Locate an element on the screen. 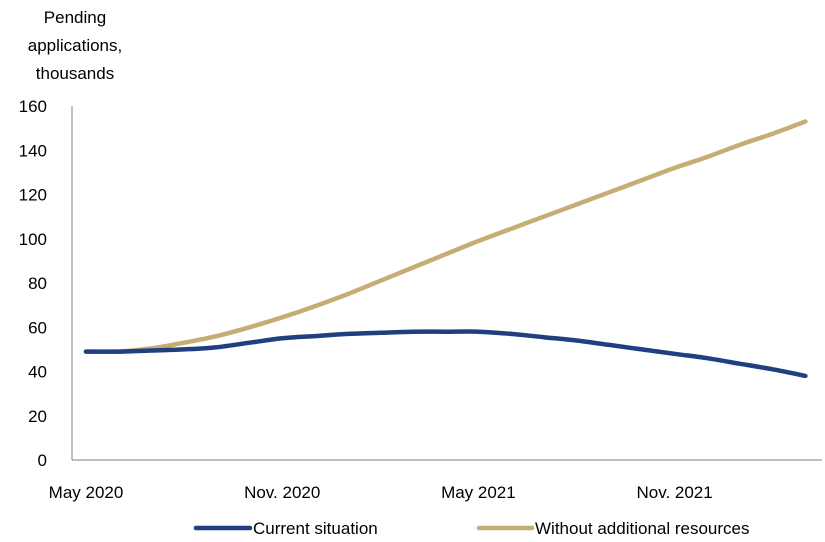 This screenshot has height=542, width=825. y-tick-label: 160 is located at coordinates (33, 106).